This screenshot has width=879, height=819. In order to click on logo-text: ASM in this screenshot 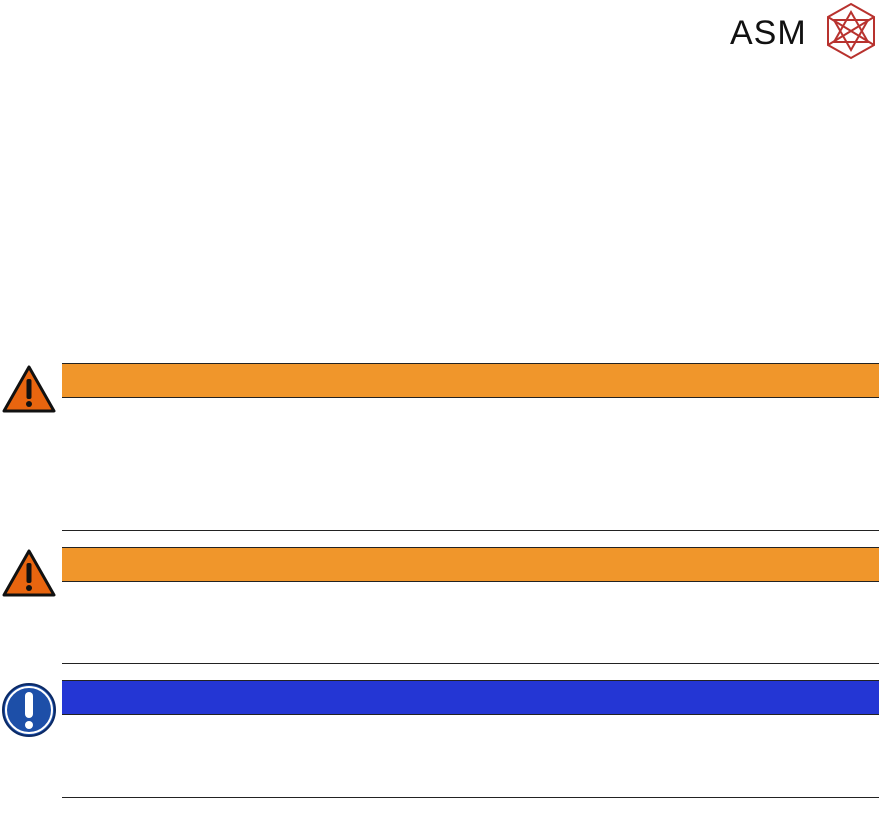, I will do `click(768, 33)`.